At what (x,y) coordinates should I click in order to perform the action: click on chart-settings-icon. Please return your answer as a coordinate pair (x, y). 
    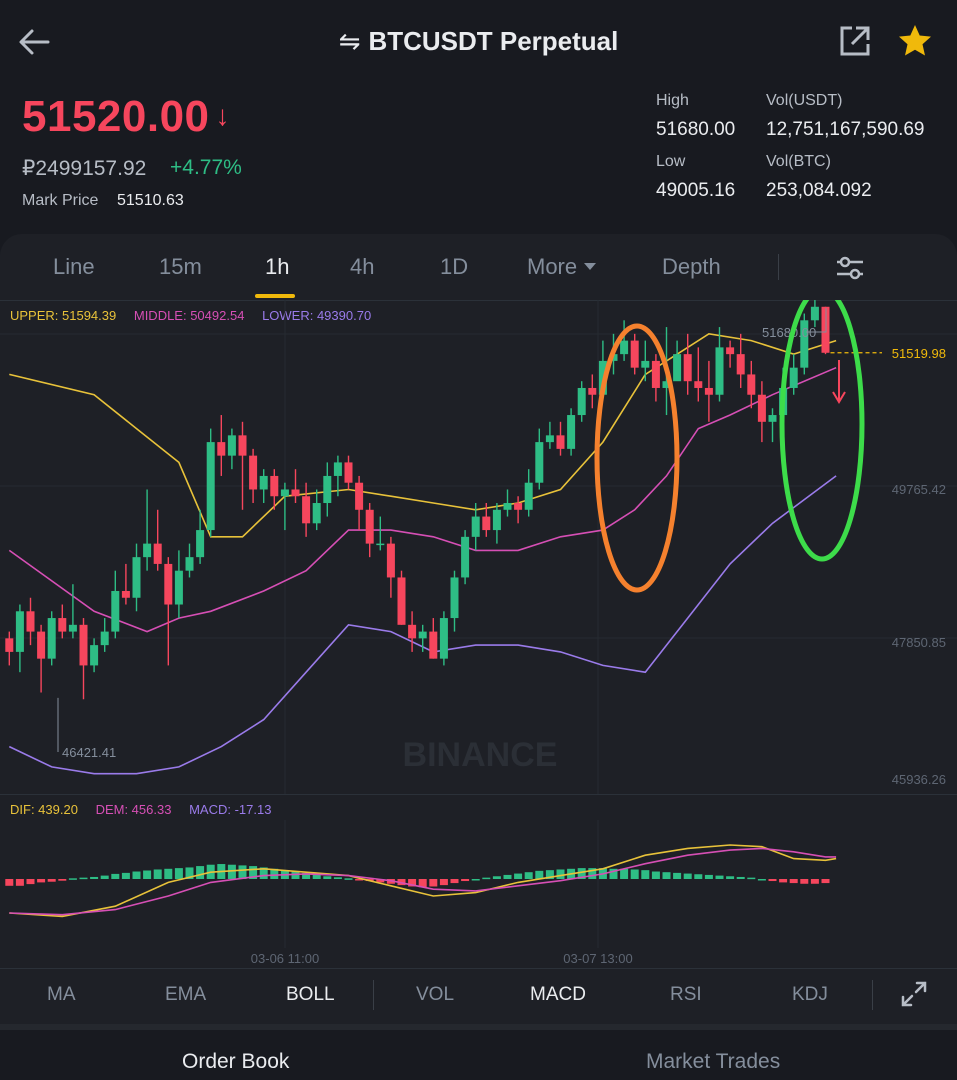
    Looking at the image, I should click on (850, 268).